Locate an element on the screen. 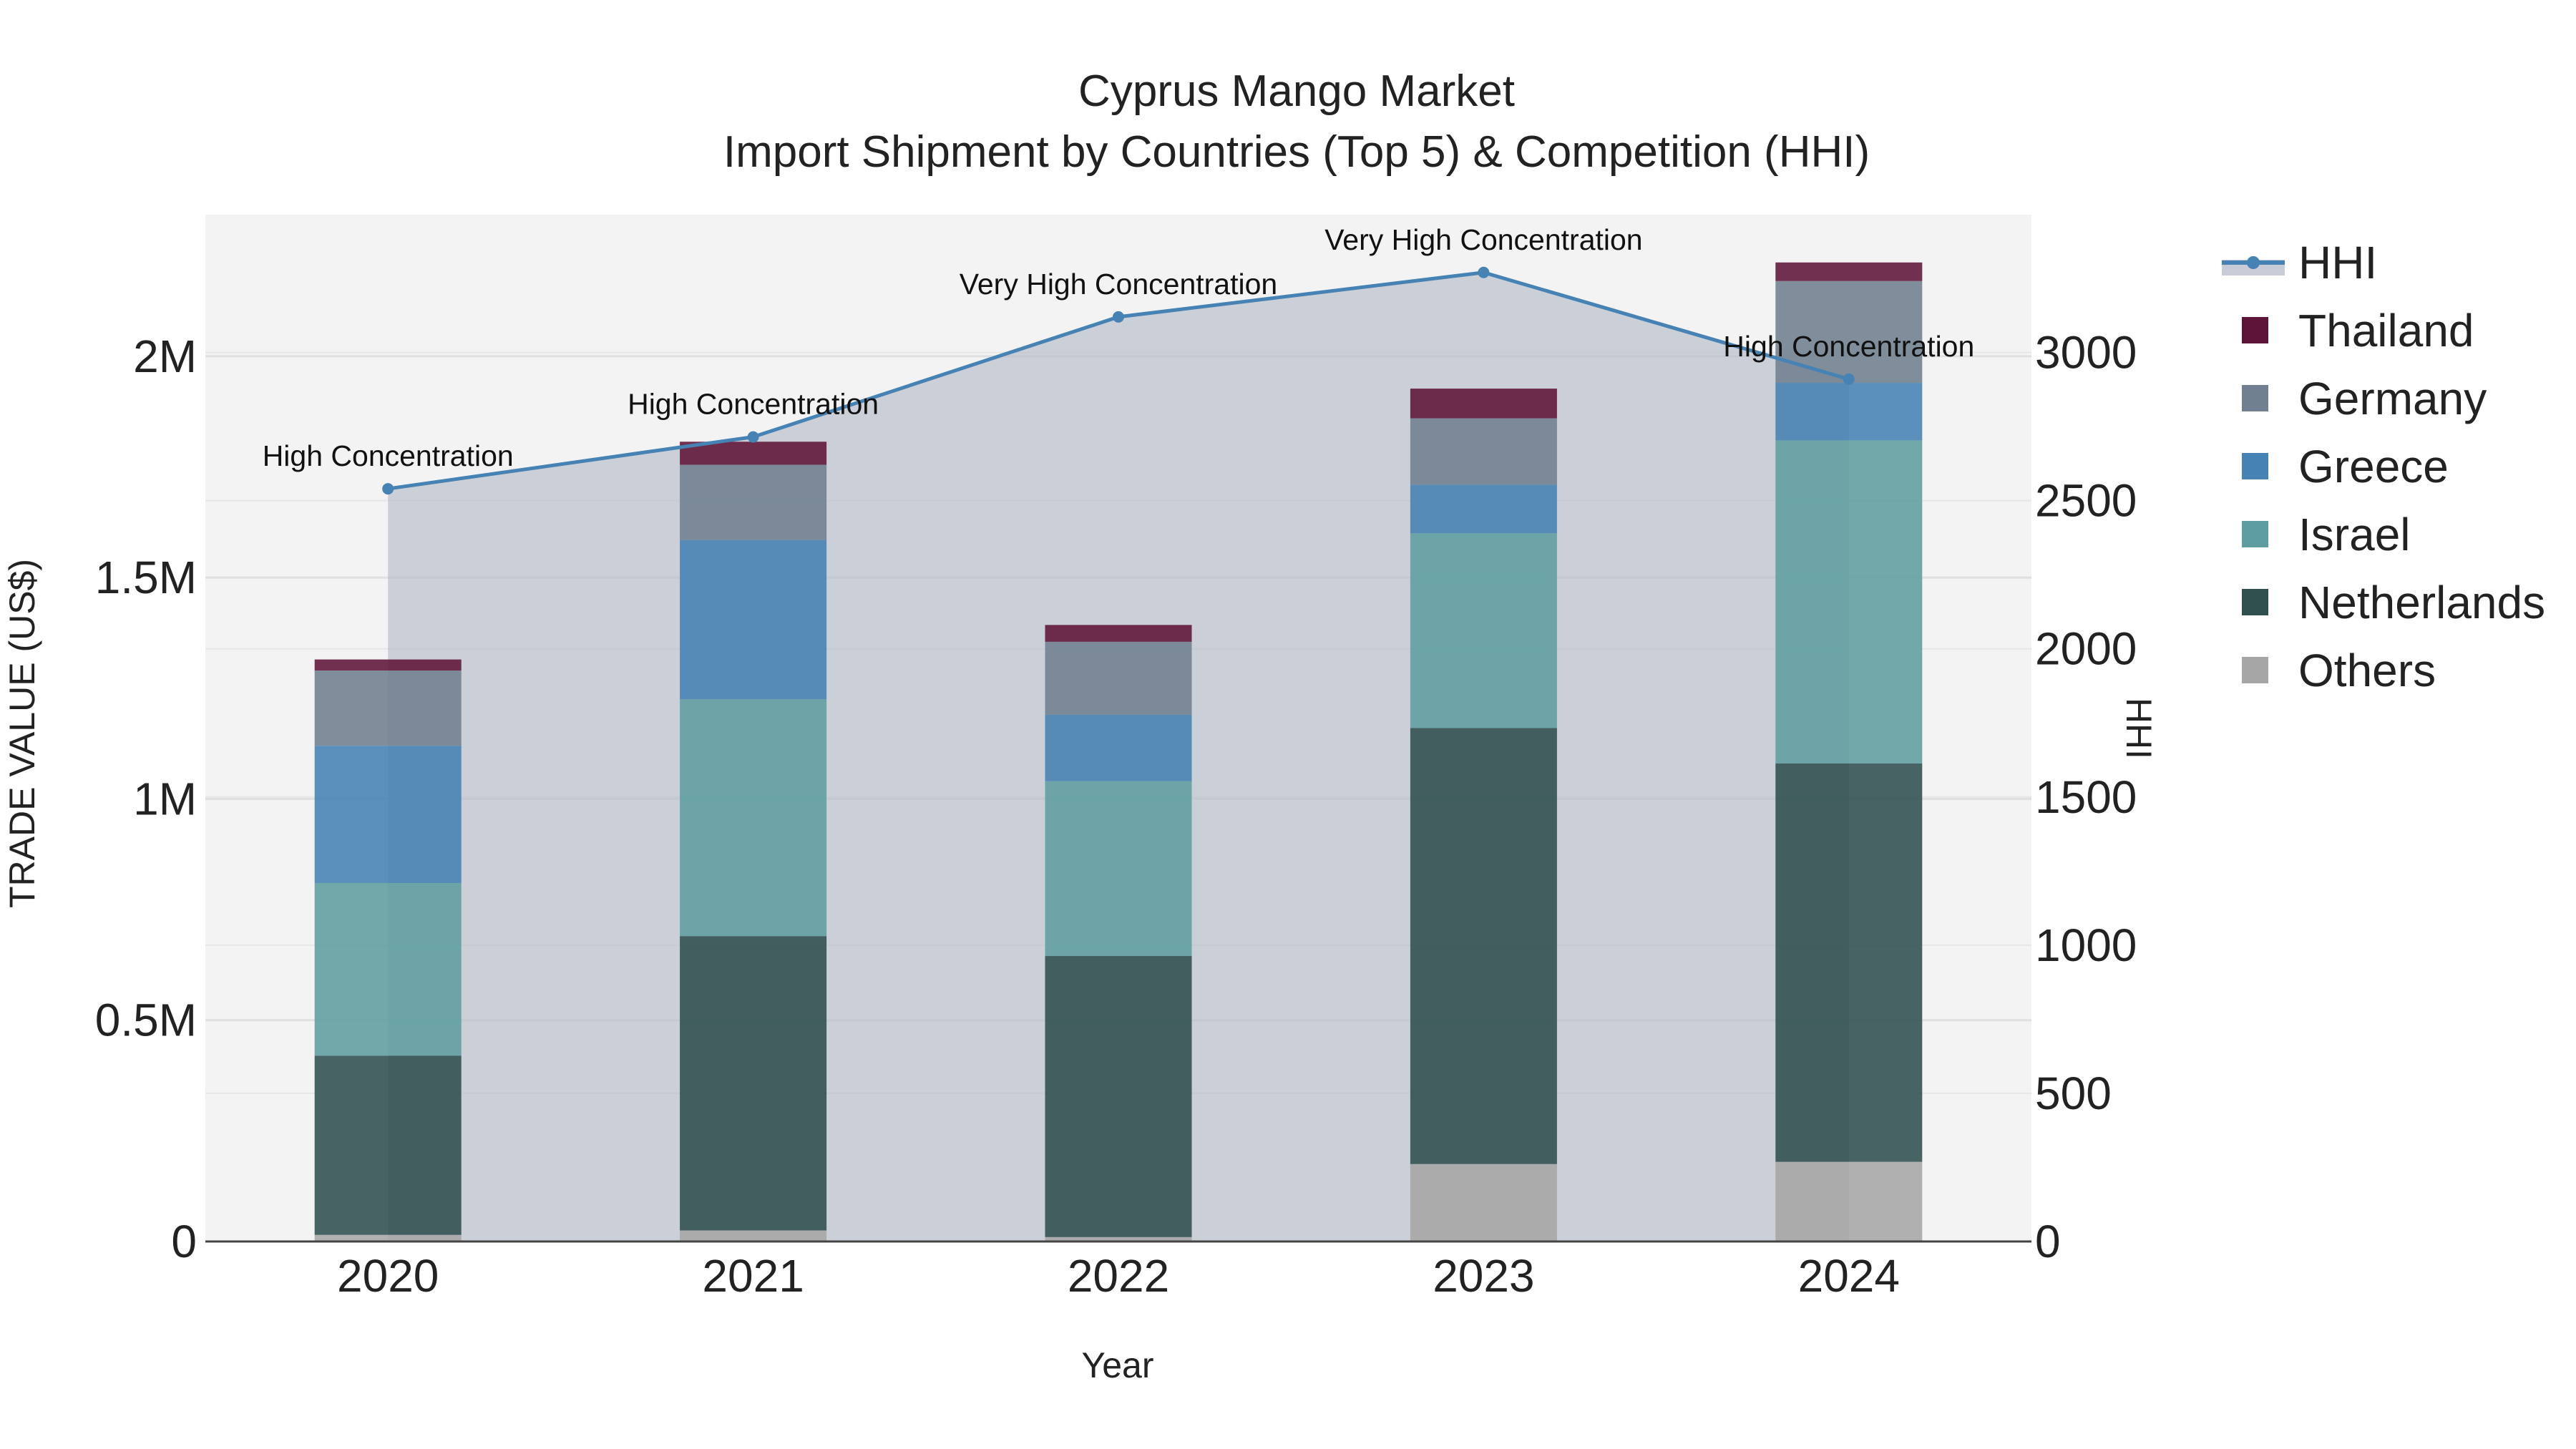  hhi-point-2021 is located at coordinates (753, 437).